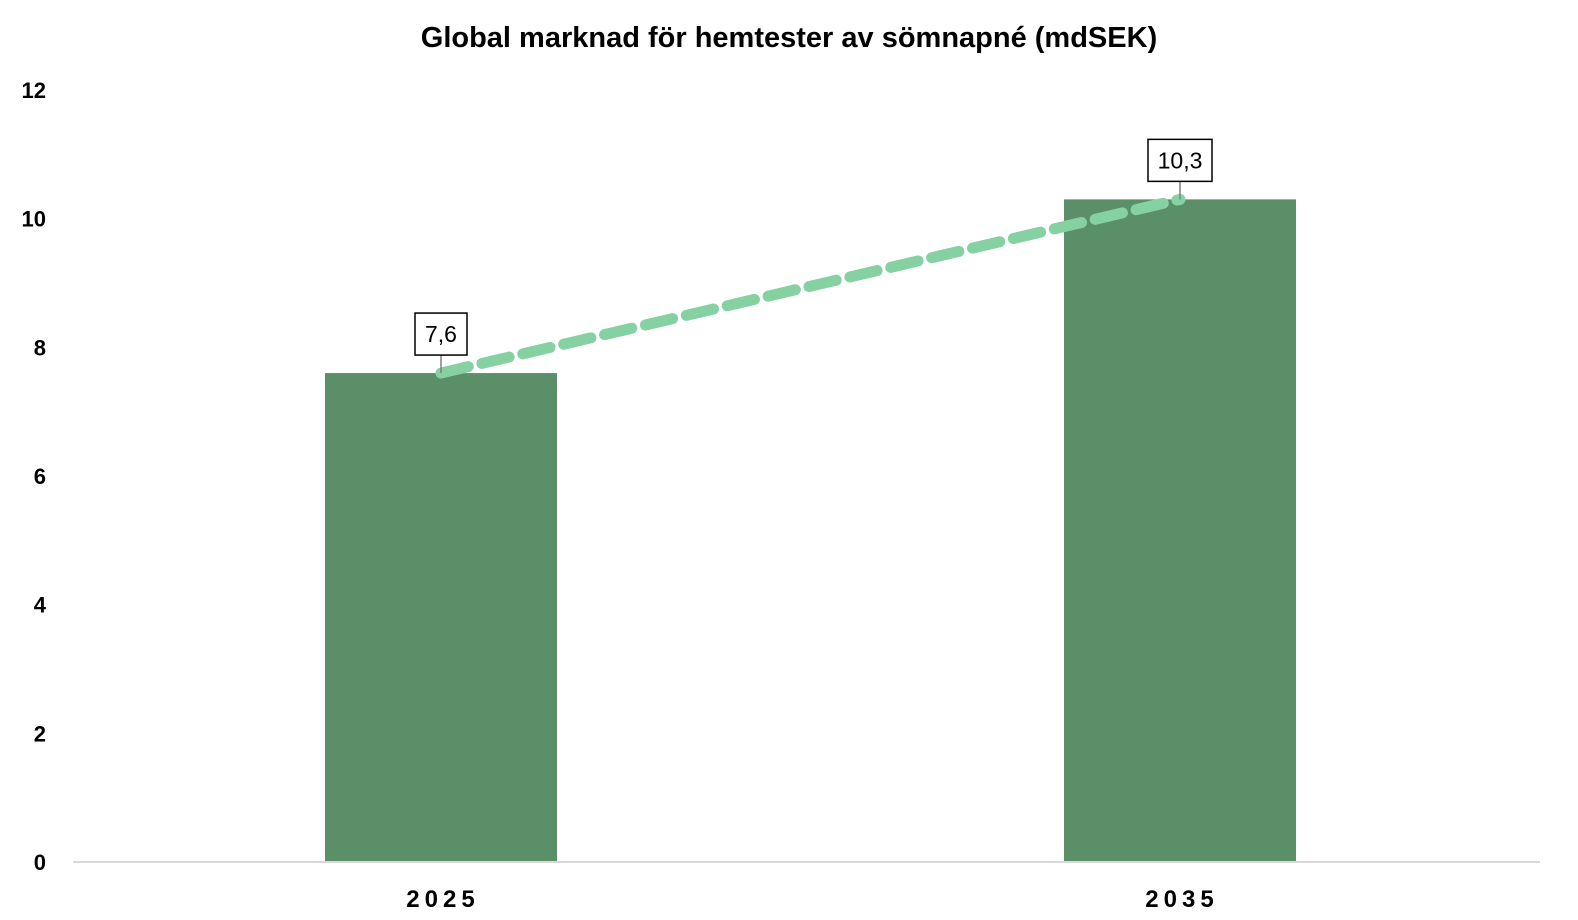 Image resolution: width=1578 pixels, height=920 pixels. Describe the element at coordinates (812, 899) in the screenshot. I see `x-axis: 2025 2035` at that location.